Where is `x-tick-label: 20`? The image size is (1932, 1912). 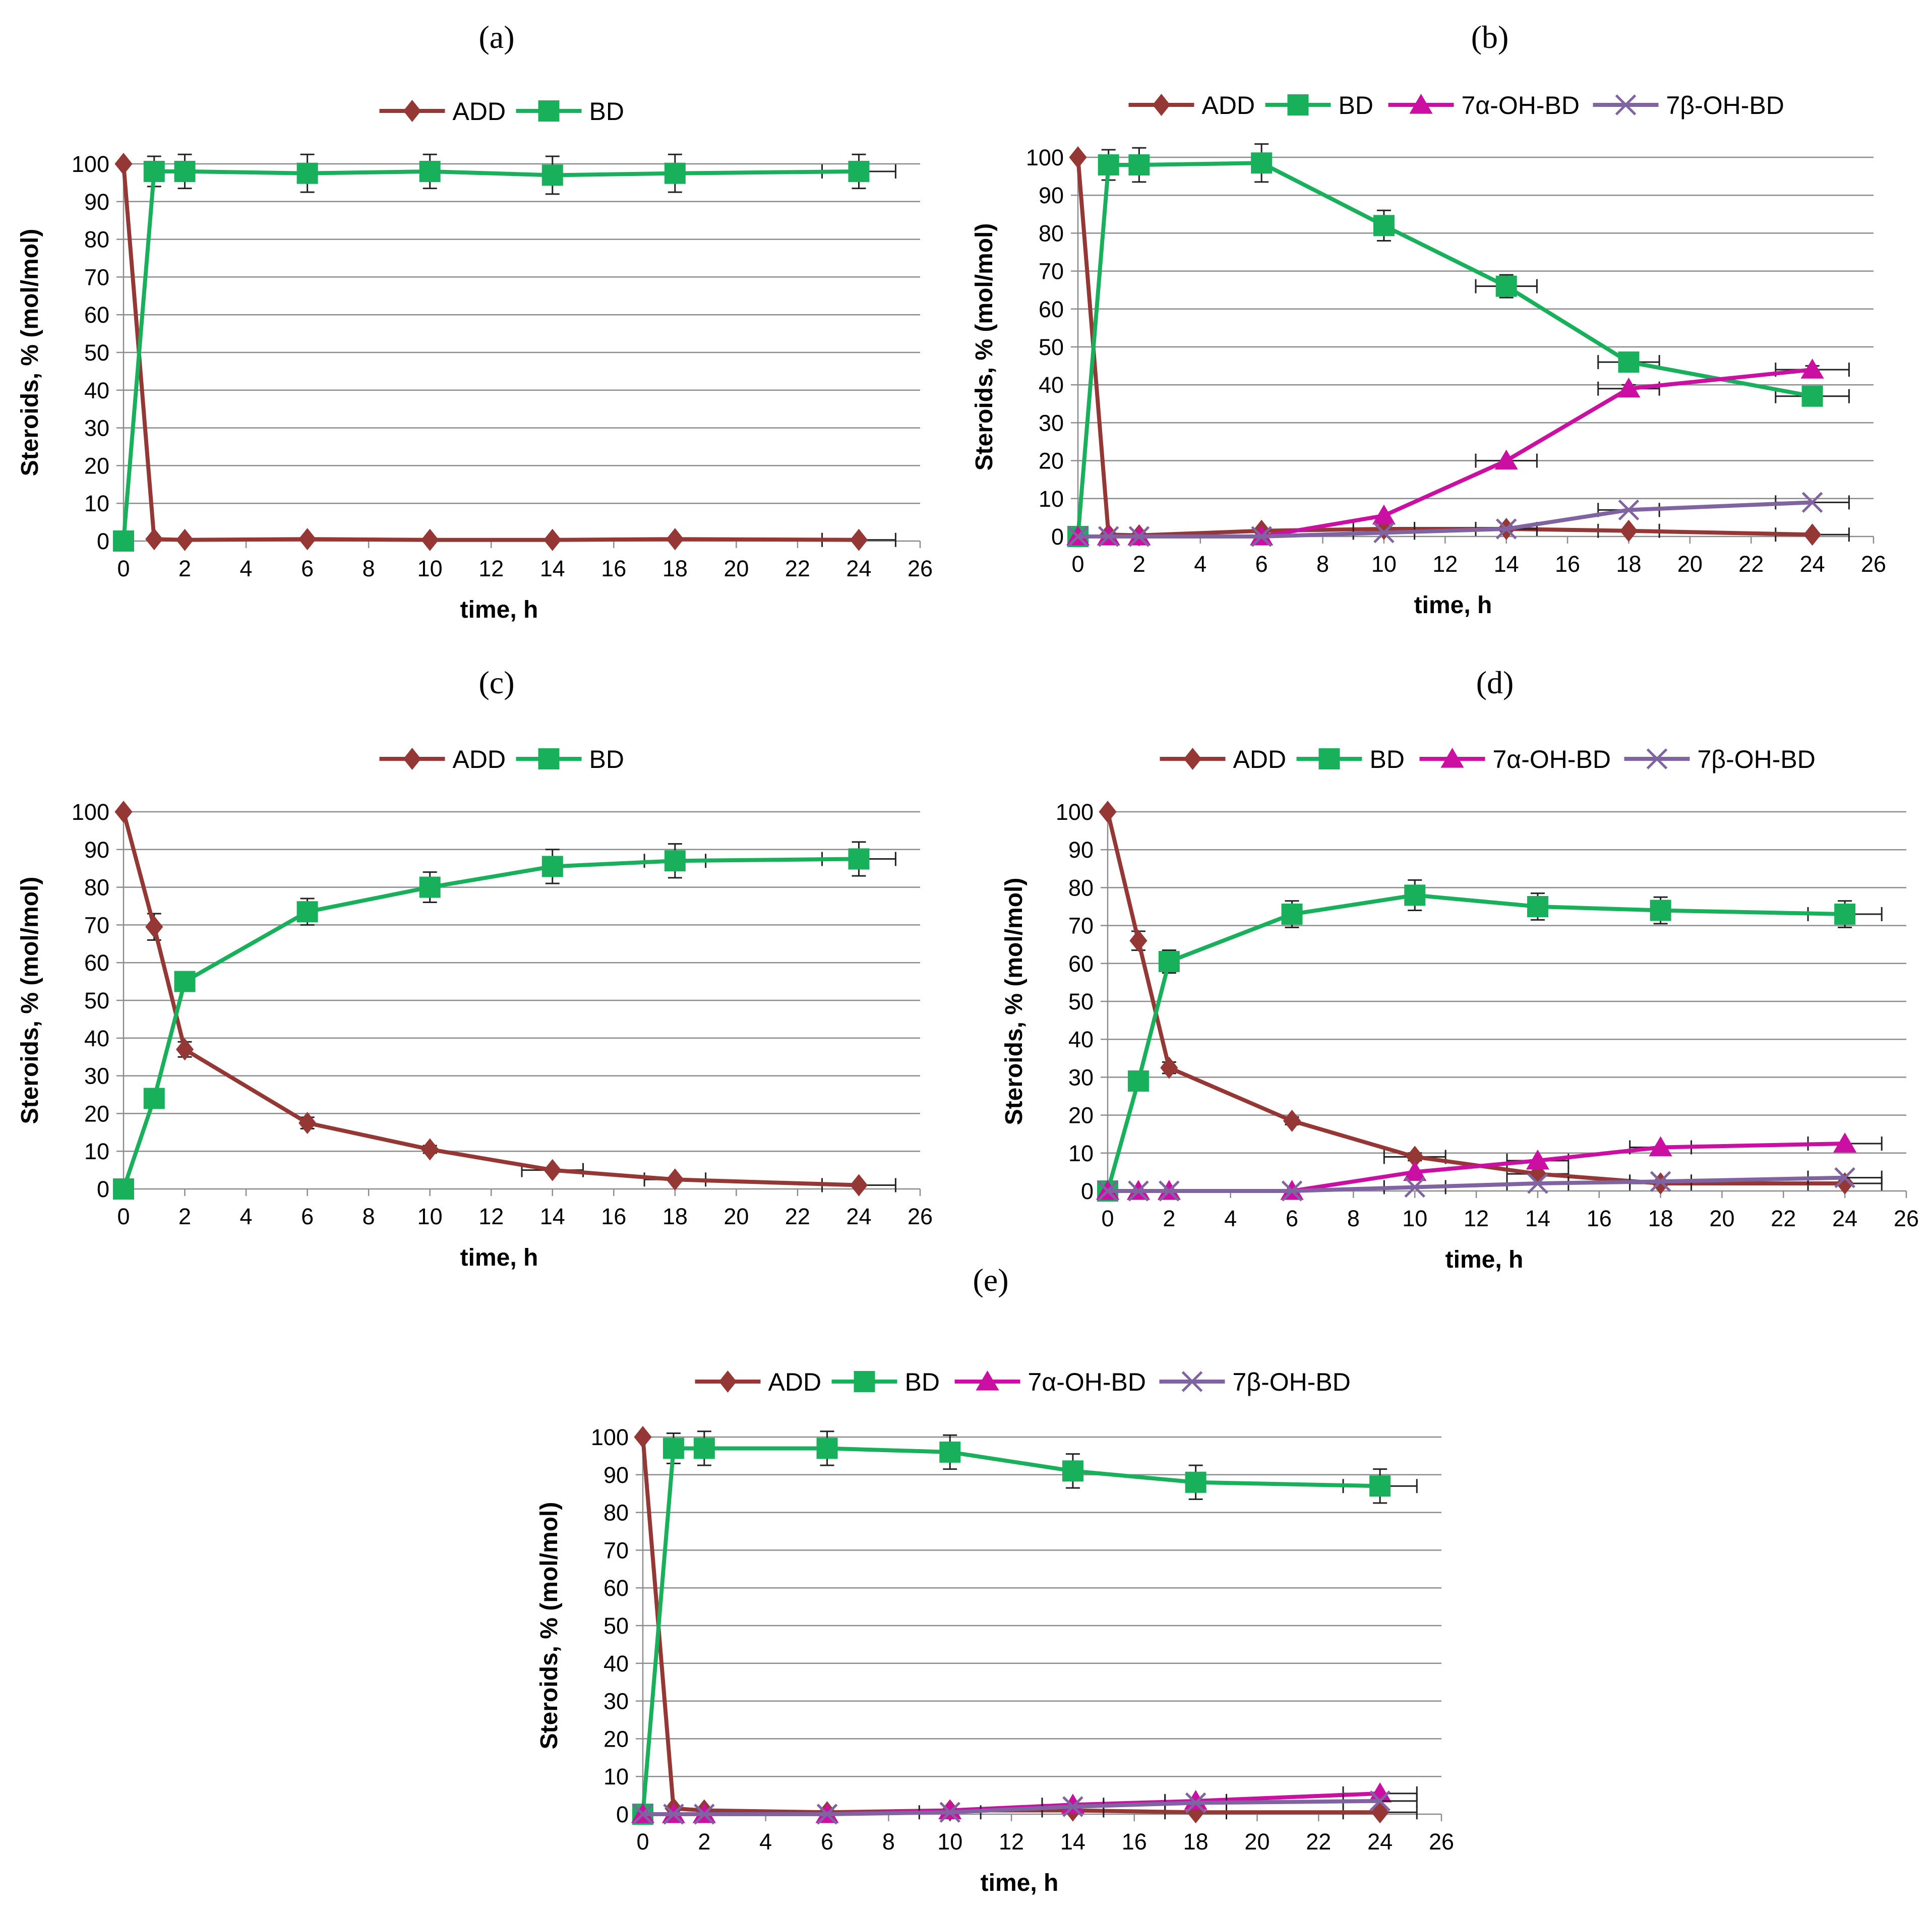 x-tick-label: 20 is located at coordinates (736, 1216).